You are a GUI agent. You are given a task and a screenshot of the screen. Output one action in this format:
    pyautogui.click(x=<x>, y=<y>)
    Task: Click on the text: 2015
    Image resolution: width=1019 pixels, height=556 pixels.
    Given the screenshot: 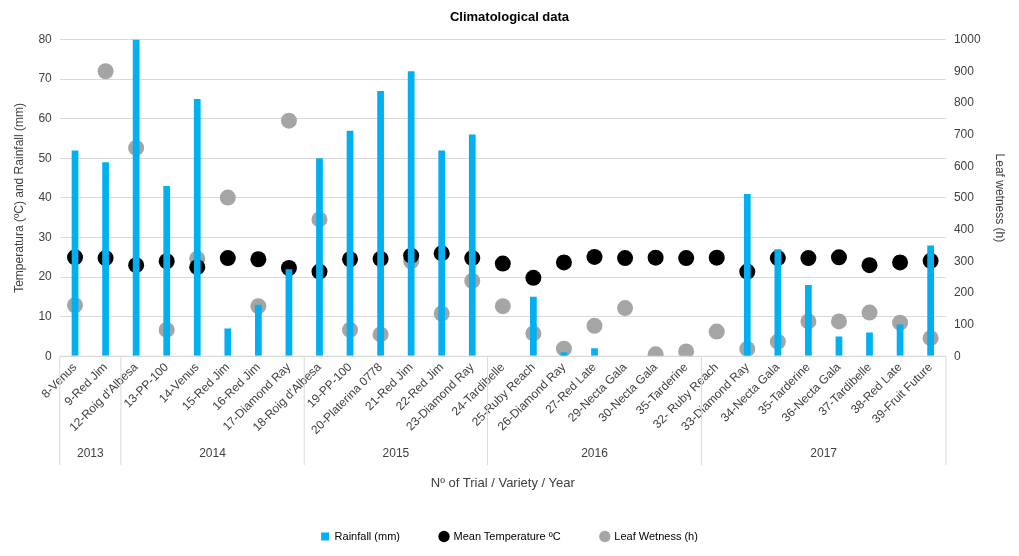 What is the action you would take?
    pyautogui.click(x=396, y=453)
    